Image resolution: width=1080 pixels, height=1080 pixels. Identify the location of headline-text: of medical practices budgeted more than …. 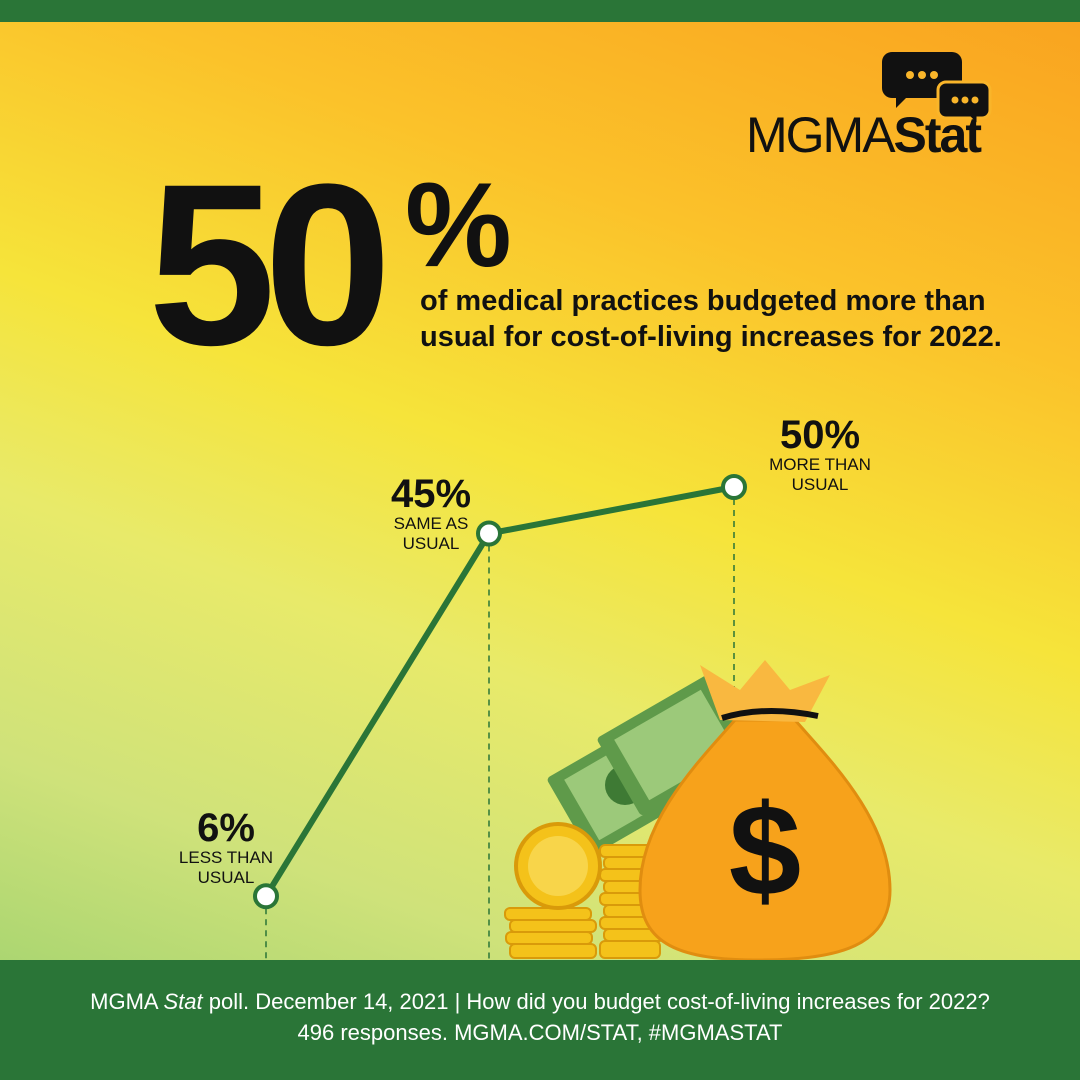
(711, 319).